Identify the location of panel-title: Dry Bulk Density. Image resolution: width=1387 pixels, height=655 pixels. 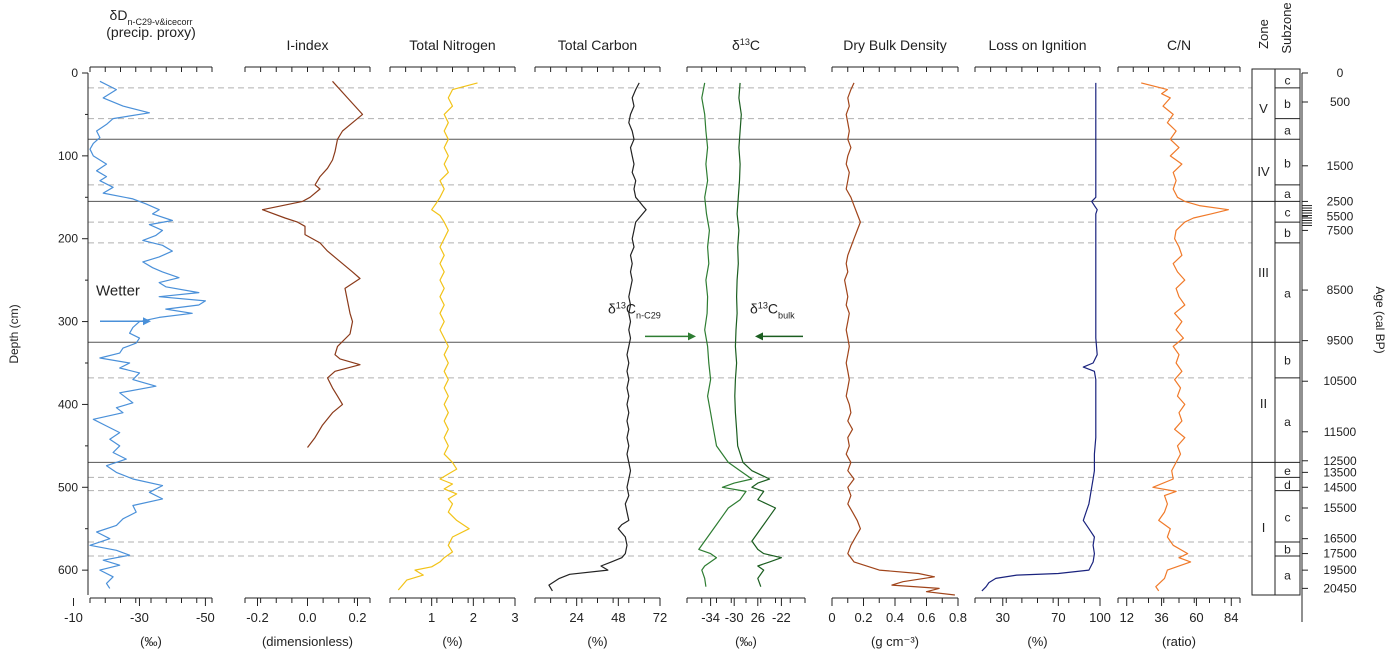
(894, 45).